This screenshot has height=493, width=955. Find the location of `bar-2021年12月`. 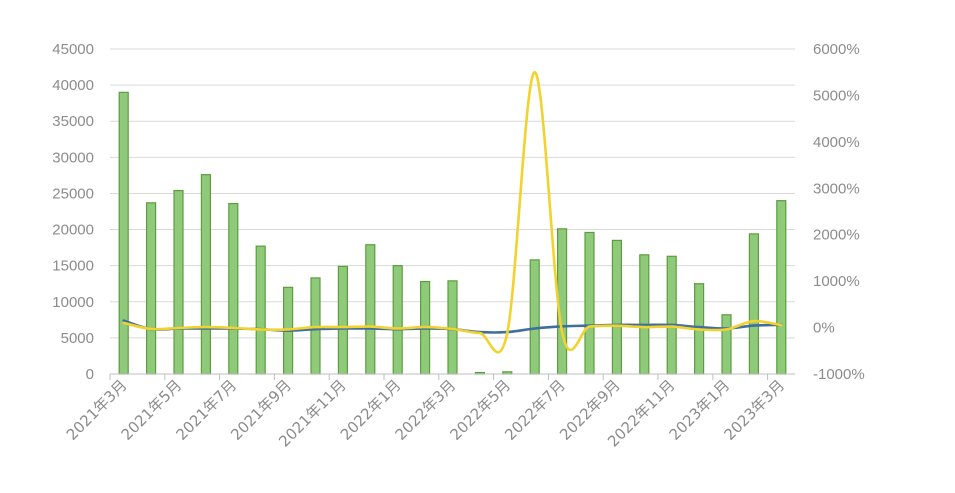

bar-2021年12月 is located at coordinates (370, 309).